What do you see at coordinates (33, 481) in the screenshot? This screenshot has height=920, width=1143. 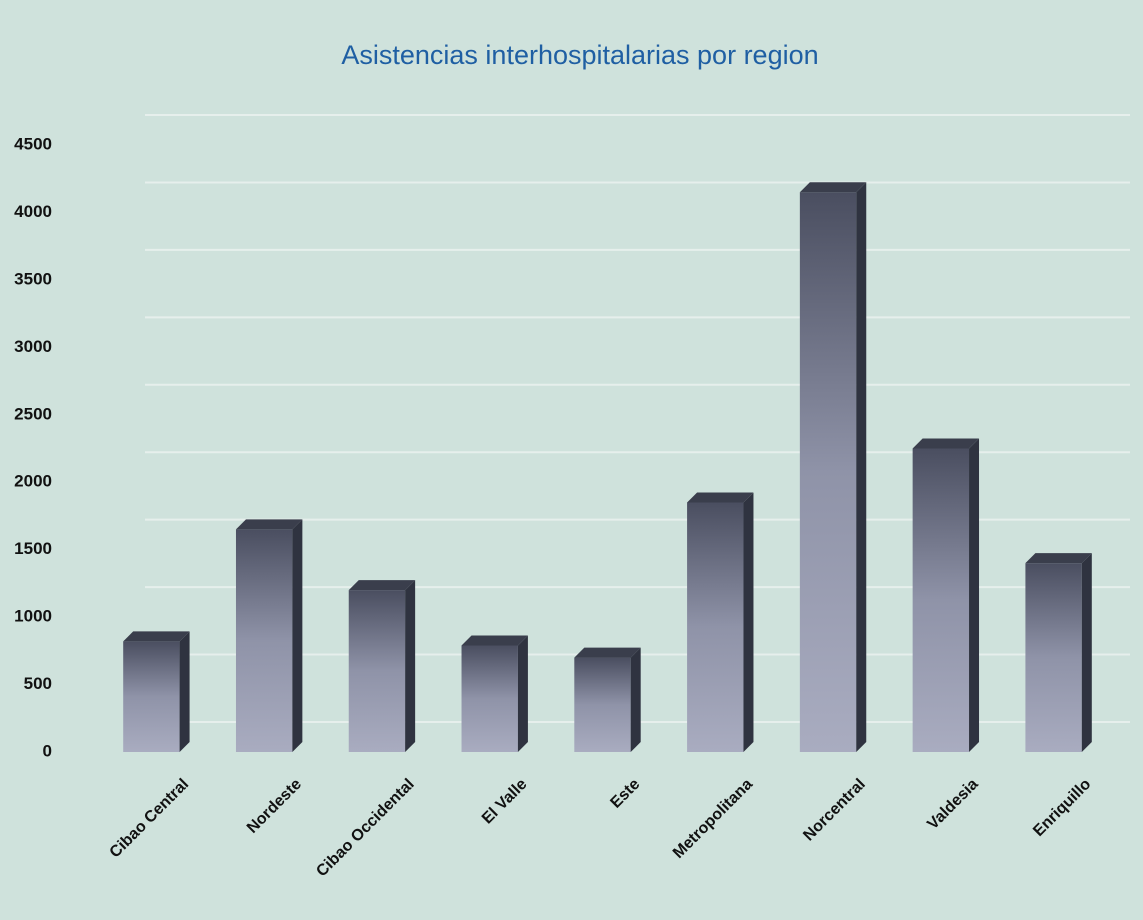 I see `y-tick-label: 2000` at bounding box center [33, 481].